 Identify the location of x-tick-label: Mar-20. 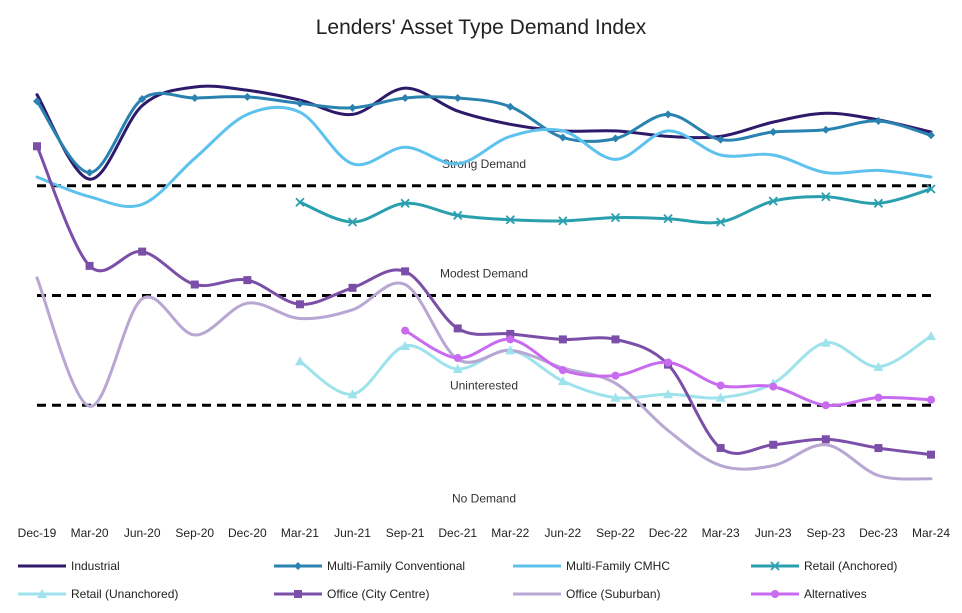
(90, 533).